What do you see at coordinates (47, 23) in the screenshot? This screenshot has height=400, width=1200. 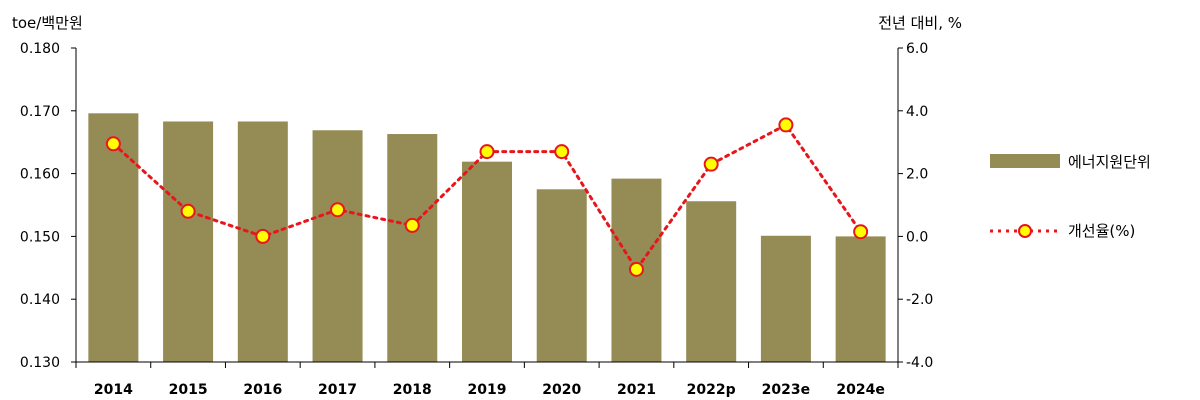 I see `left-axis-unit: toe/백만원` at bounding box center [47, 23].